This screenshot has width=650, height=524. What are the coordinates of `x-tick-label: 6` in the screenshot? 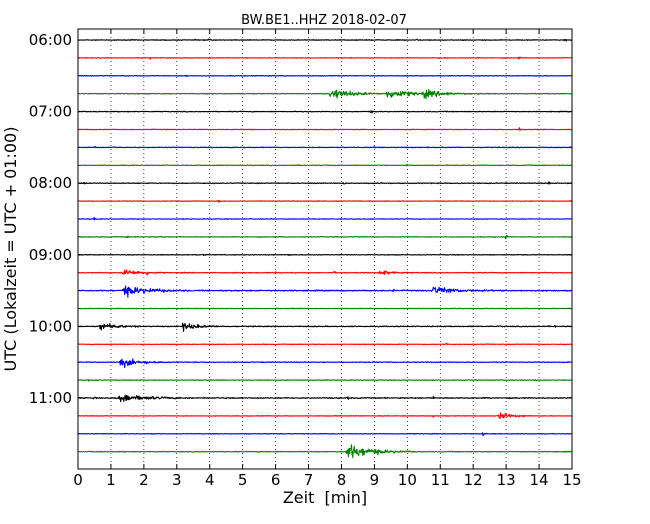 It's located at (276, 480).